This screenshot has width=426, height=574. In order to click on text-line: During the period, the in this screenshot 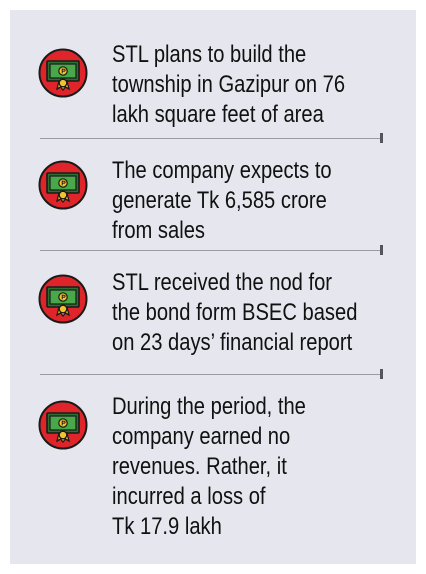, I will do `click(209, 406)`.